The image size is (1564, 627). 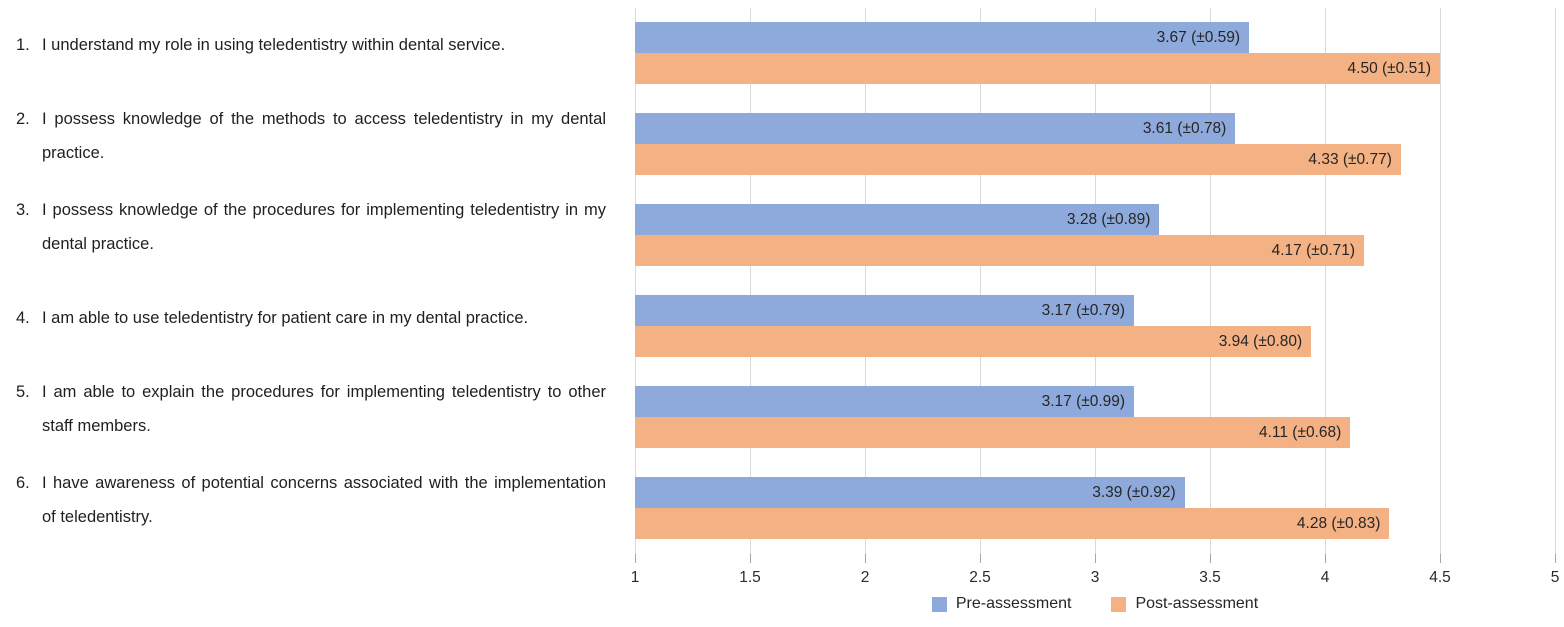 I want to click on tick-label-4: 4, so click(x=1325, y=577).